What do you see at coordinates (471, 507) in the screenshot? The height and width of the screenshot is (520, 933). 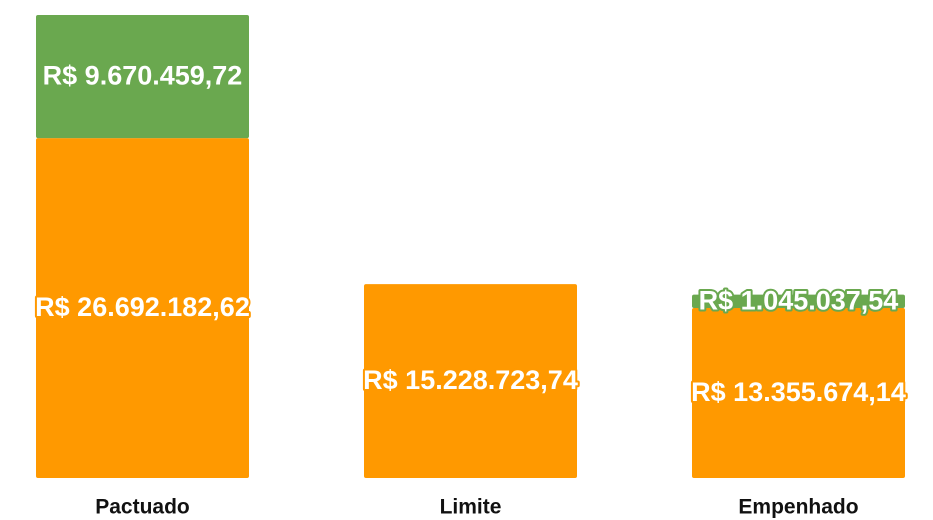 I see `x-tick-label: Limite` at bounding box center [471, 507].